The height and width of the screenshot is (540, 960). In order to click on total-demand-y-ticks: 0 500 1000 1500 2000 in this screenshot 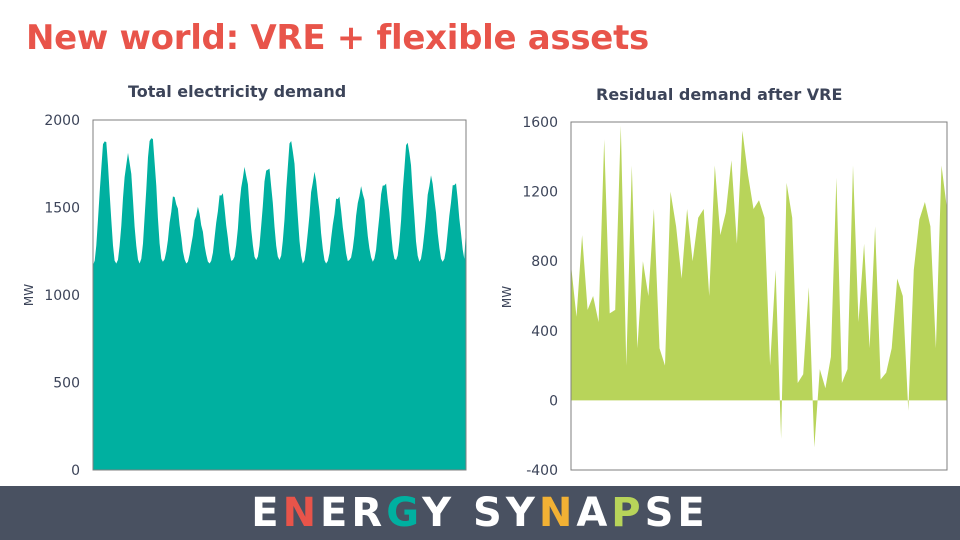, I will do `click(62, 296)`.